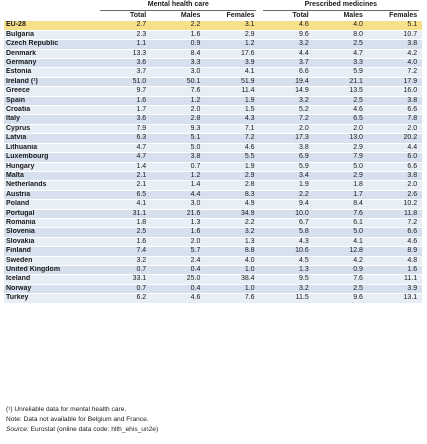 The width and height of the screenshot is (427, 444). What do you see at coordinates (178, 148) in the screenshot?
I see `value-cell: 5.0` at bounding box center [178, 148].